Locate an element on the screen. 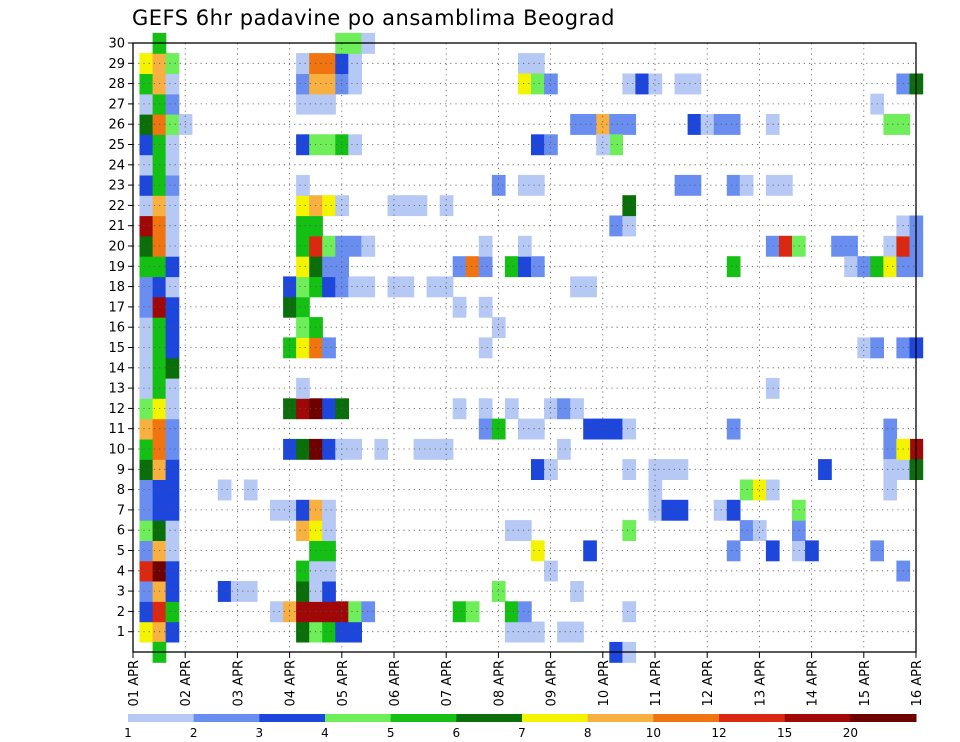 The image size is (960, 742). legend-level-label: 4 is located at coordinates (325, 733).